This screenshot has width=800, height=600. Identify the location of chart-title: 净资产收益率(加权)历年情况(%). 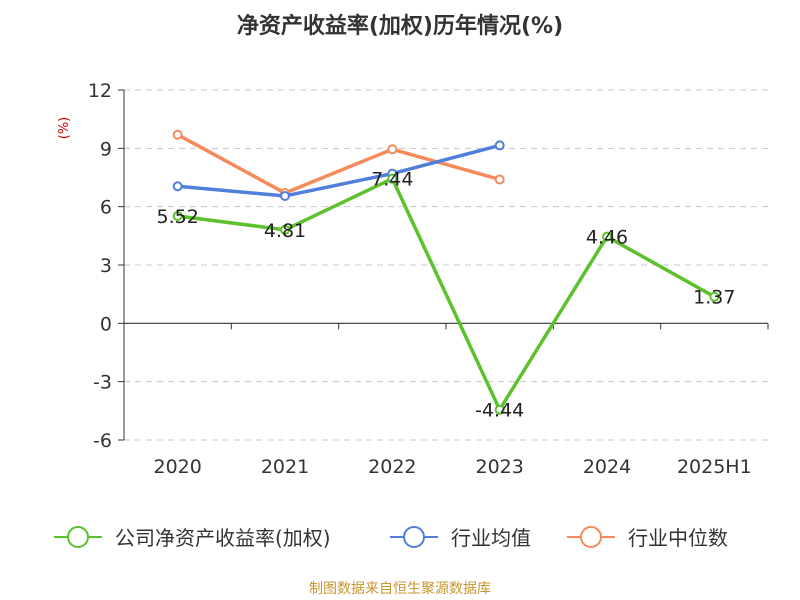
(400, 26).